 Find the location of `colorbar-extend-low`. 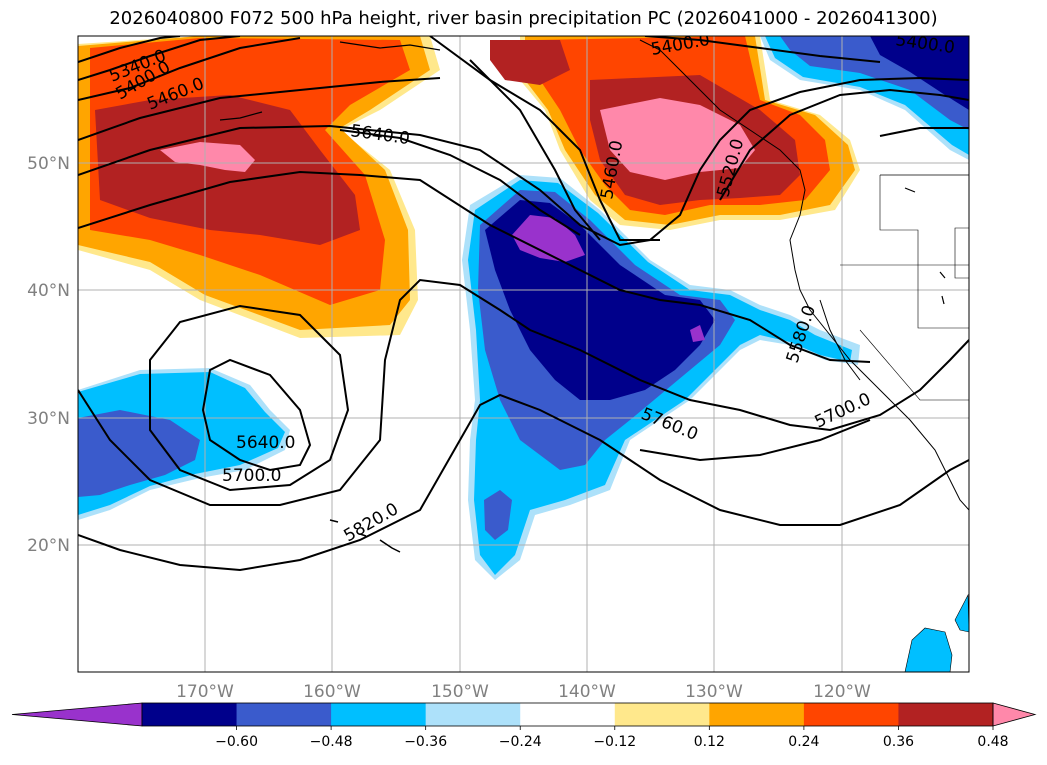

colorbar-extend-low is located at coordinates (77, 714).